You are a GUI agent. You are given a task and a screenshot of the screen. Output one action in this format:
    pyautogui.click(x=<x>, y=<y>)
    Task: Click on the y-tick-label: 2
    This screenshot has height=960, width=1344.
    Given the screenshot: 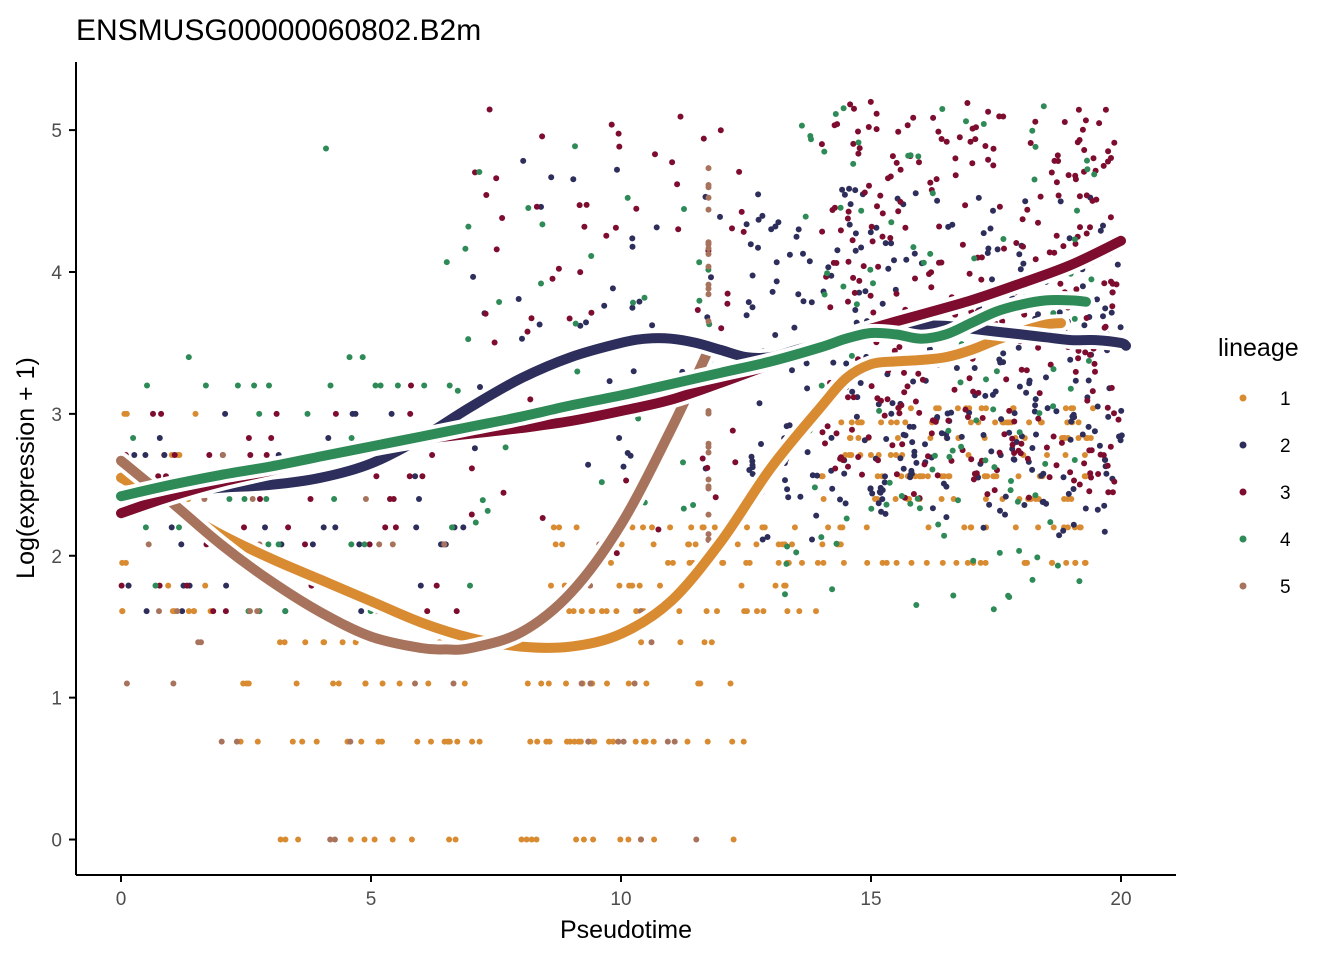 What is the action you would take?
    pyautogui.click(x=56, y=557)
    